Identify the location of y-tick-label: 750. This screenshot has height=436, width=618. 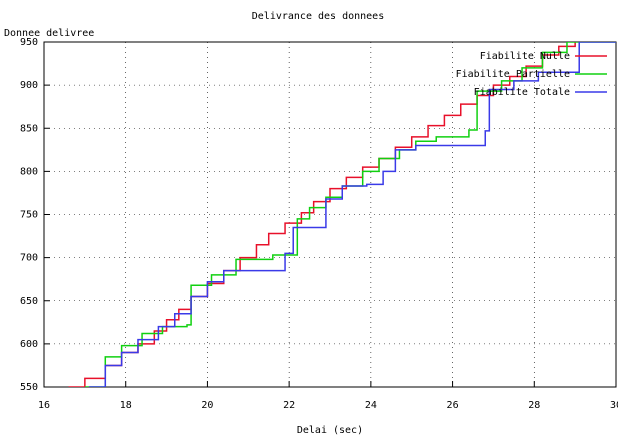
(29, 215).